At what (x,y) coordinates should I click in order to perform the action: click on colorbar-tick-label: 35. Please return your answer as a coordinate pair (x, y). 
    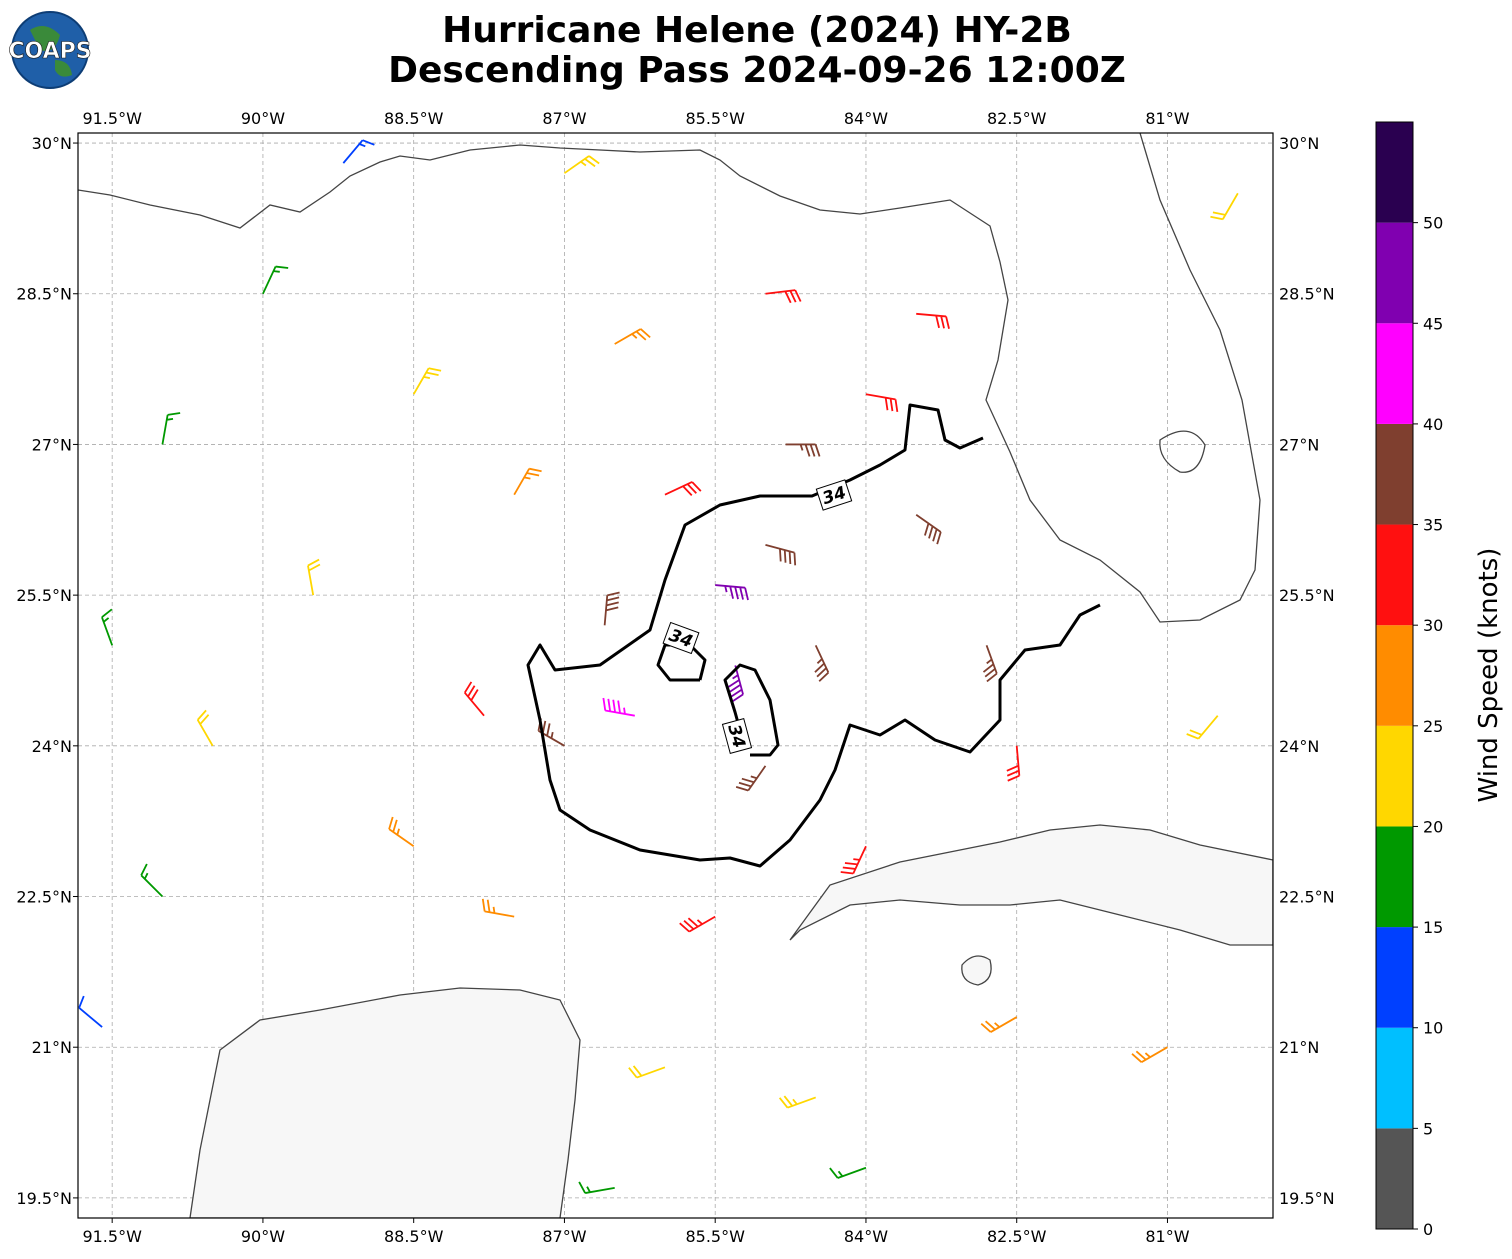
    Looking at the image, I should click on (1433, 525).